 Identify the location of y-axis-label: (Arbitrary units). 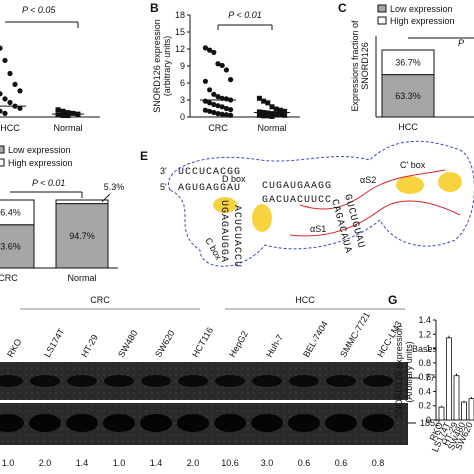
(409, 372).